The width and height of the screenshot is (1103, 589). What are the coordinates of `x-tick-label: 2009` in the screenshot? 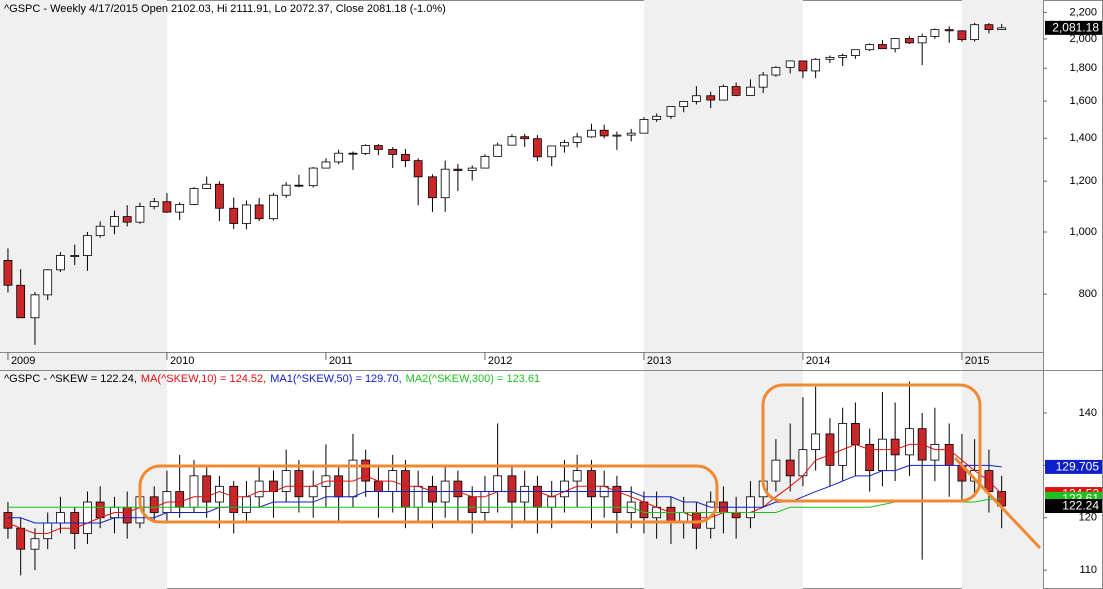 It's located at (23, 361).